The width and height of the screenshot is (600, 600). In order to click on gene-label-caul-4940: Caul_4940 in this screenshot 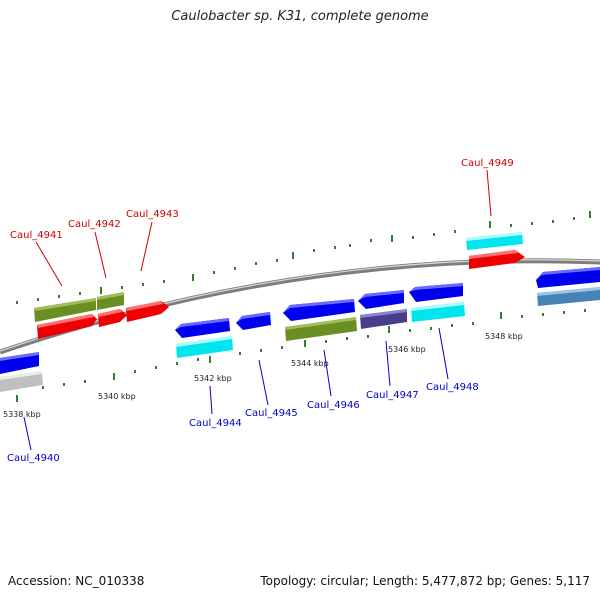, I will do `click(33, 458)`.